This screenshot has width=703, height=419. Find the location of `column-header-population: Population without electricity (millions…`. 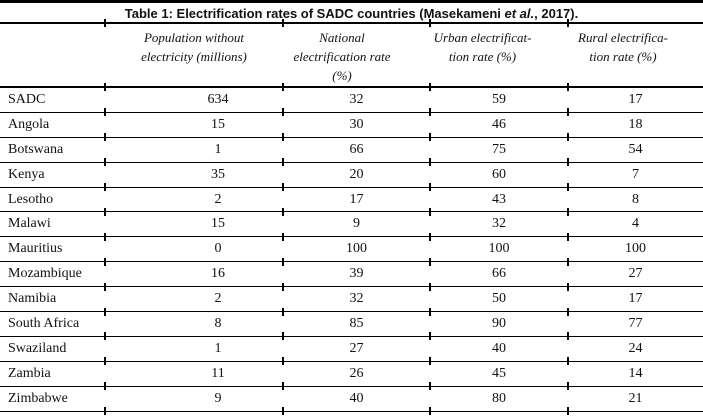

column-header-population: Population without electricity (millions… is located at coordinates (193, 54).